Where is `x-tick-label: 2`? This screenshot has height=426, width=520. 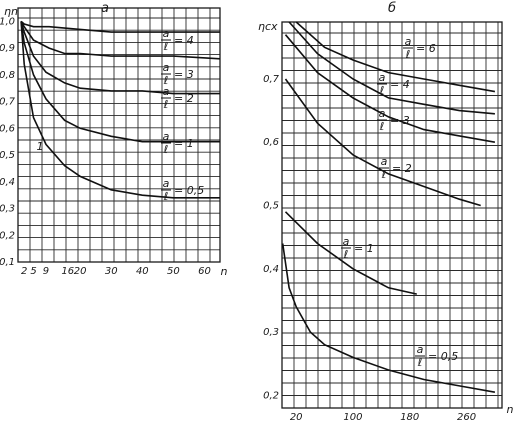
x-tick-label: 2 is located at coordinates (24, 271).